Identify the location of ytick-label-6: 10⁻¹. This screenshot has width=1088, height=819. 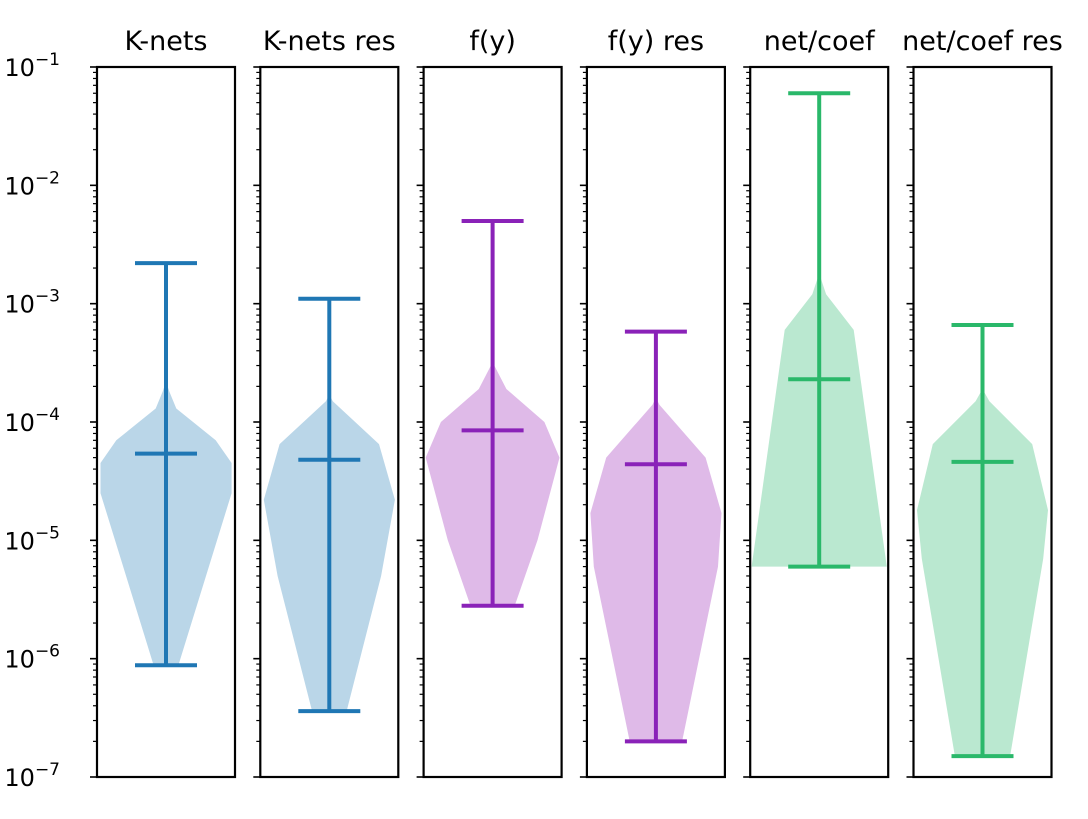
(32, 66).